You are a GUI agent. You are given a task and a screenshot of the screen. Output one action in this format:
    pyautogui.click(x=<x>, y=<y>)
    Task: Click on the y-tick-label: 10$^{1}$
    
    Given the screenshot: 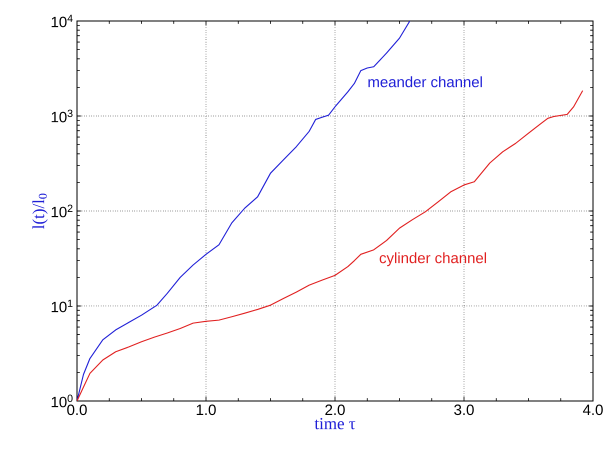 What is the action you would take?
    pyautogui.click(x=62, y=306)
    